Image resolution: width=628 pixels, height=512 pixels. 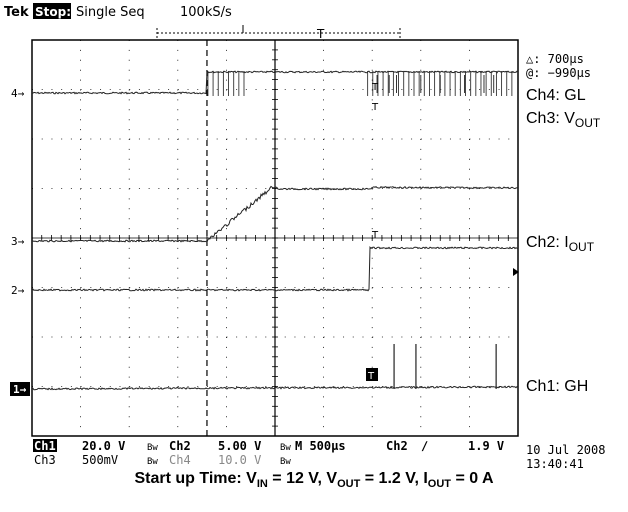 What do you see at coordinates (18, 93) in the screenshot?
I see `channel-4-marker: 4→` at bounding box center [18, 93].